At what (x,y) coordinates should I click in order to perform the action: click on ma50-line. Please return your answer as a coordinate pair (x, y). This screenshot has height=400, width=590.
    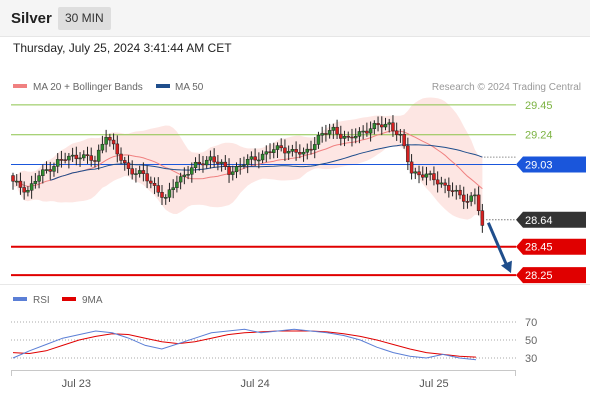
    Looking at the image, I should click on (266, 162).